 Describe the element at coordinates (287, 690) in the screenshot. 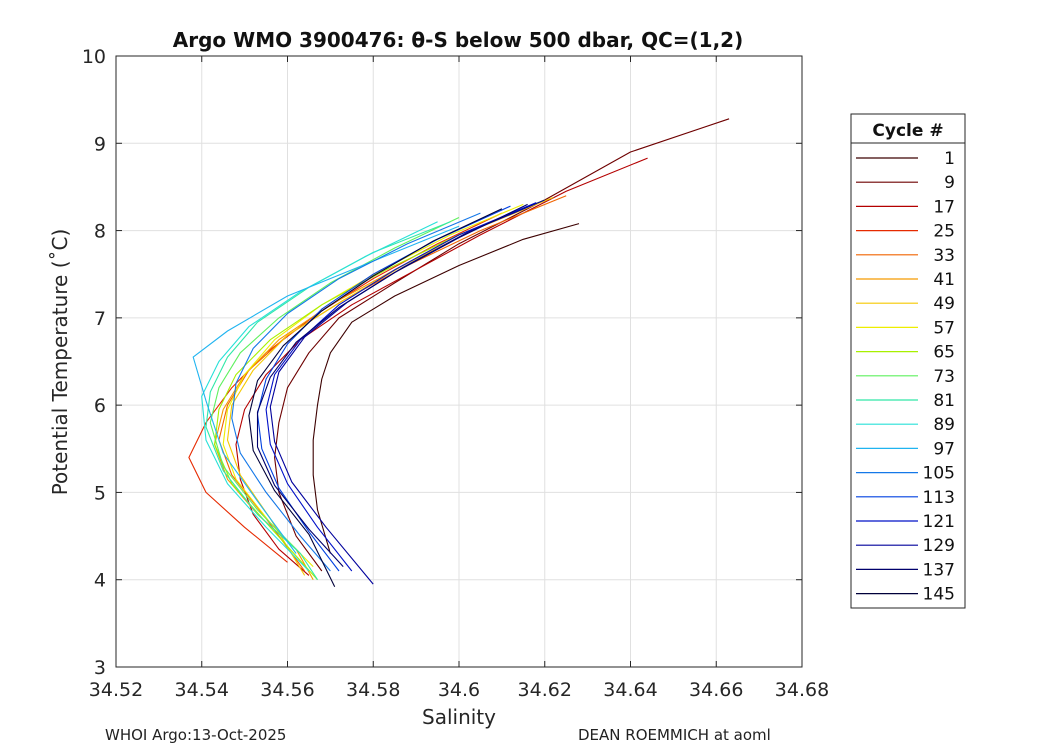

I see `x-tick-label: 34.56` at that location.